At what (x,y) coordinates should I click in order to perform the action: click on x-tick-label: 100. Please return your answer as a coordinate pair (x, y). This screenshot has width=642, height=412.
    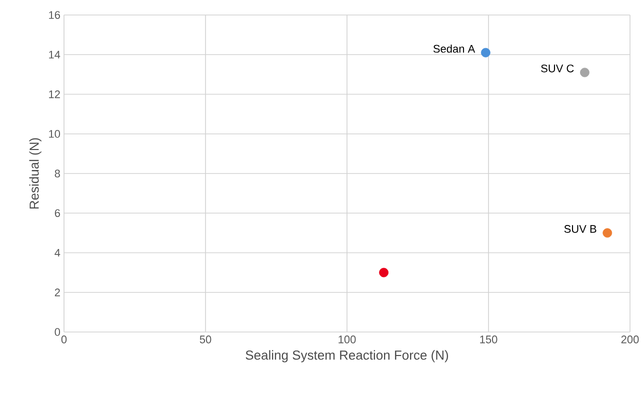
    Looking at the image, I should click on (347, 340).